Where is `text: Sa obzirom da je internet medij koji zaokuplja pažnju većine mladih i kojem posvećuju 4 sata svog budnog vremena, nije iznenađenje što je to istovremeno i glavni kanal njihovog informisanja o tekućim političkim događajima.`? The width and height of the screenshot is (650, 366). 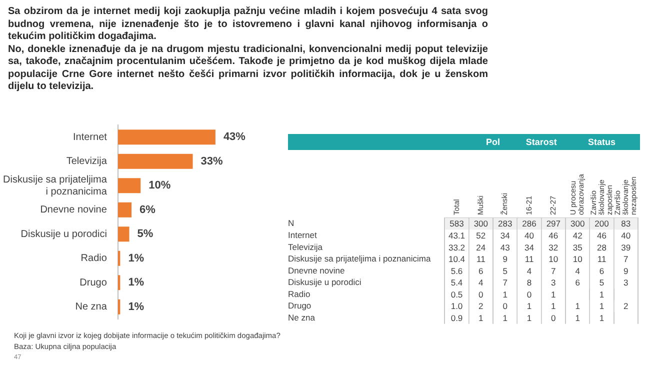
text: Sa obzirom da je internet medij koji zaokuplja pažnju većine mladih i kojem posvećuju 4 sata svog budnog vremena, nije iznenađenje što je to istovremeno i glavni kanal njihovog informisanja o tekućim političkim događajima. is located at coordinates (248, 25).